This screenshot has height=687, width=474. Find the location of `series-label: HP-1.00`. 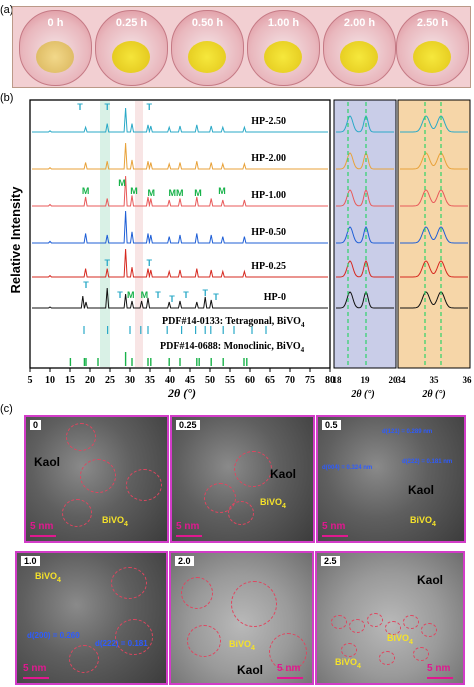

series-label: HP-1.00 is located at coordinates (268, 195).